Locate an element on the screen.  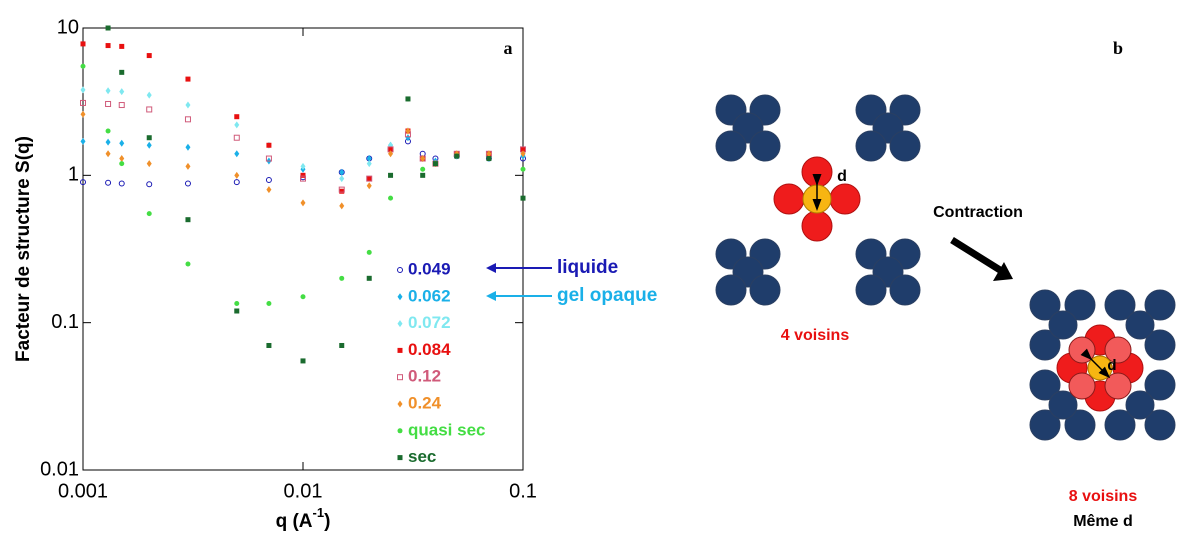
caption: Même d is located at coordinates (1103, 521).